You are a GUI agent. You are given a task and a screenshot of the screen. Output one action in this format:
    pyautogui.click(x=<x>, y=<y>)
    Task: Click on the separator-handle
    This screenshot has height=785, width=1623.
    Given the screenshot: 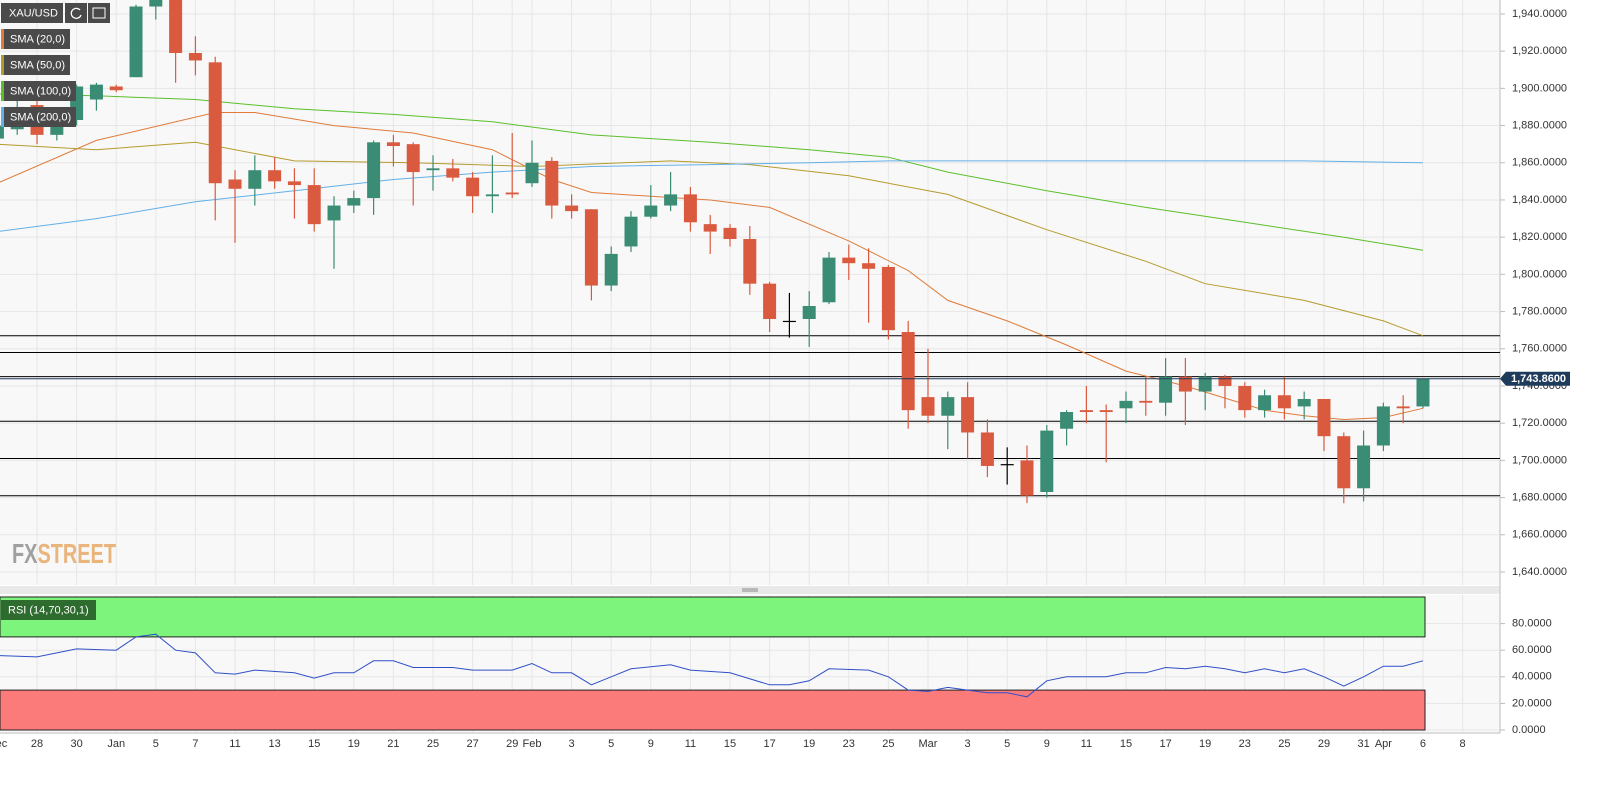 What is the action you would take?
    pyautogui.click(x=750, y=590)
    